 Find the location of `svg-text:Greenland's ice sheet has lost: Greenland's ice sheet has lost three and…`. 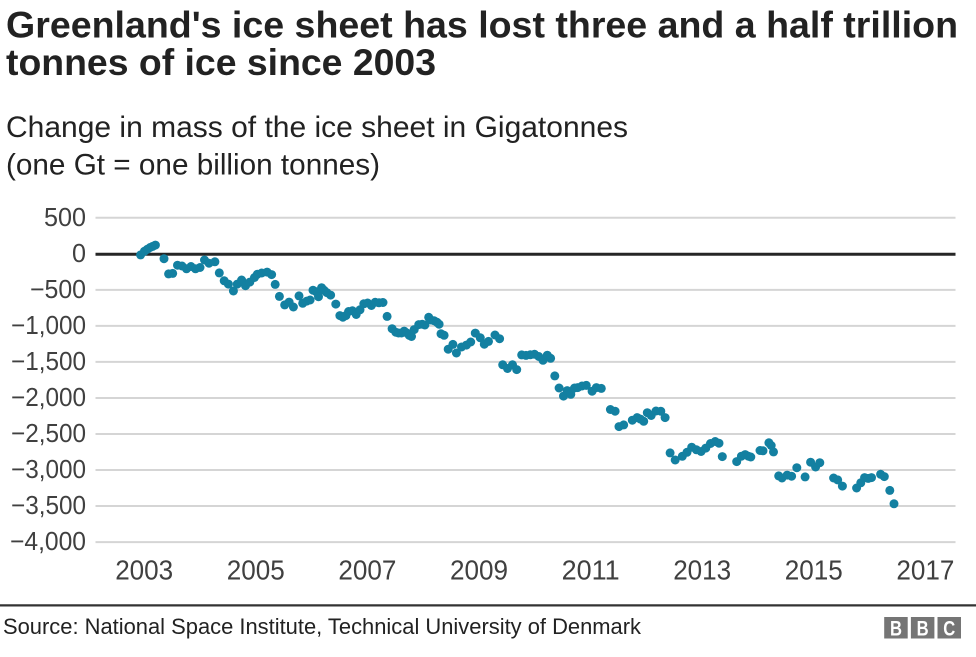

svg-text:Greenland's ice sheet has lost: Greenland's ice sheet has lost three and… is located at coordinates (482, 25).